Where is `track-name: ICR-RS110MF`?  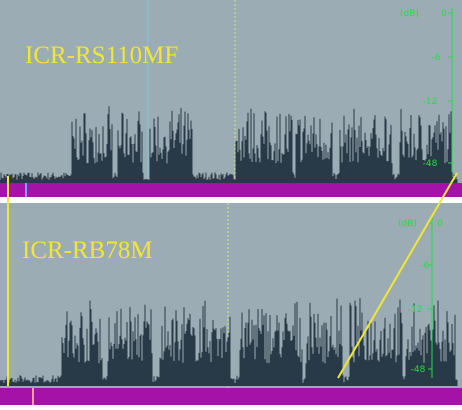
track-name: ICR-RS110MF is located at coordinates (101, 55).